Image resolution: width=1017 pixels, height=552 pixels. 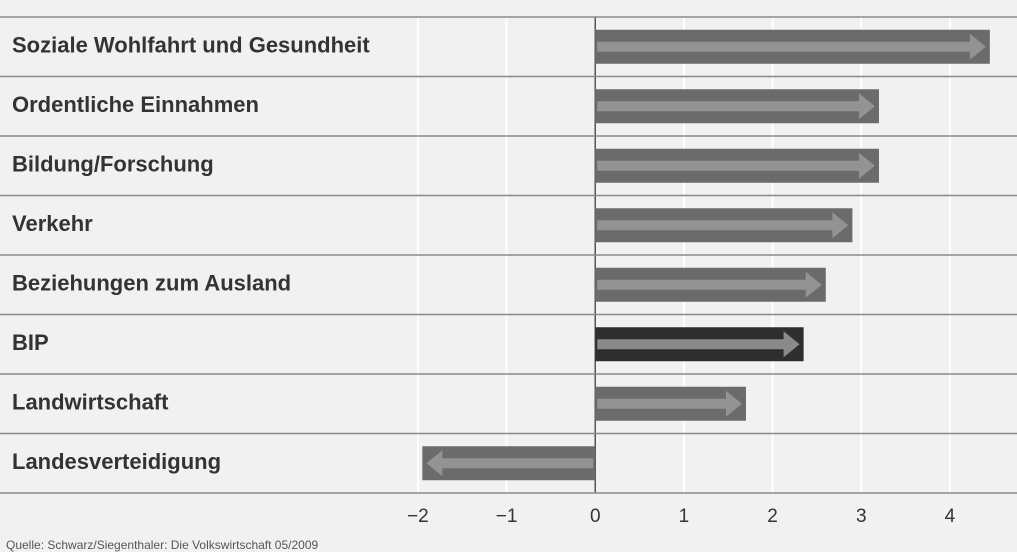 What do you see at coordinates (772, 516) in the screenshot?
I see `x-tick-label: 2` at bounding box center [772, 516].